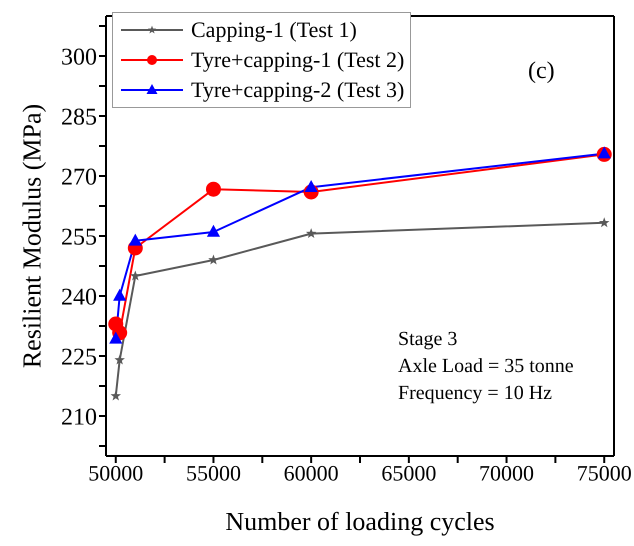  What do you see at coordinates (79, 357) in the screenshot?
I see `y-tick-label: 225` at bounding box center [79, 357].